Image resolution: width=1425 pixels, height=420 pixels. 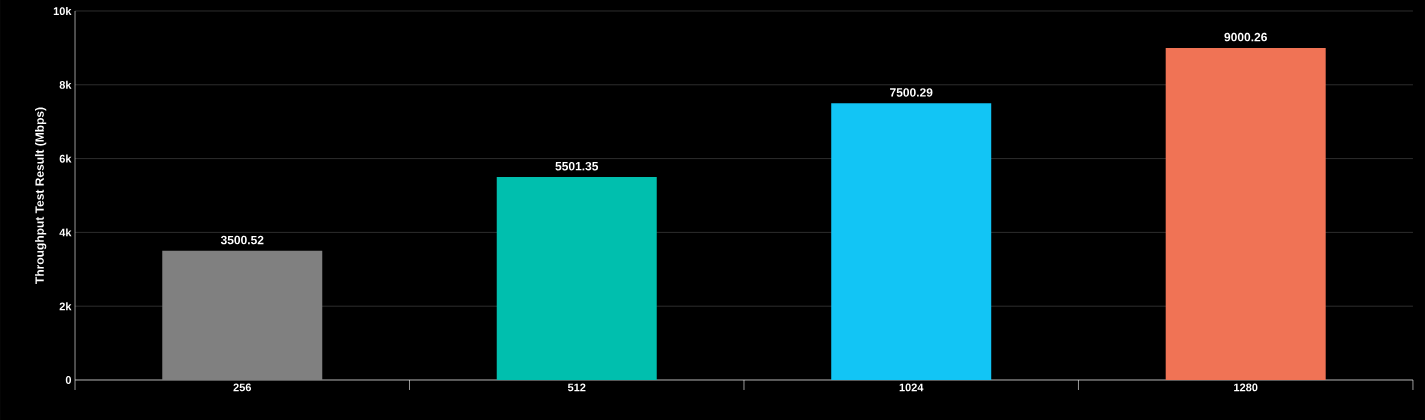 What do you see at coordinates (242, 387) in the screenshot?
I see `x-tick-label: 256` at bounding box center [242, 387].